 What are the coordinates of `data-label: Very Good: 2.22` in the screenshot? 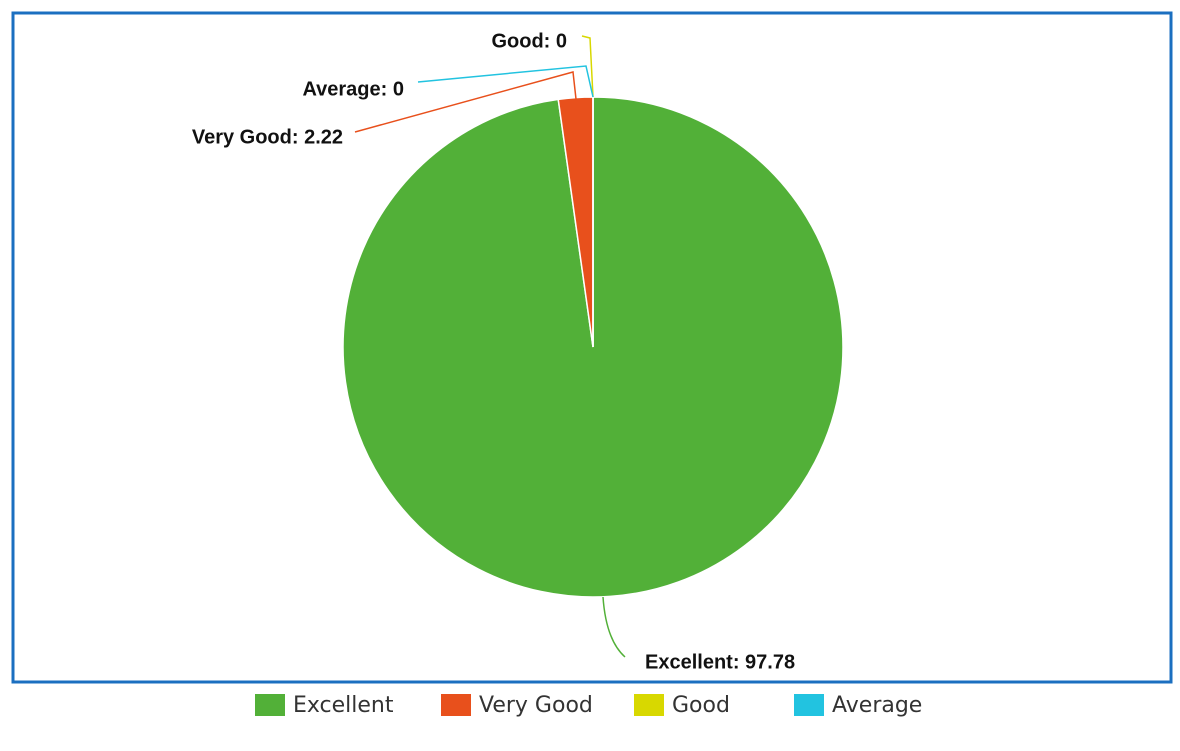 It's located at (267, 137).